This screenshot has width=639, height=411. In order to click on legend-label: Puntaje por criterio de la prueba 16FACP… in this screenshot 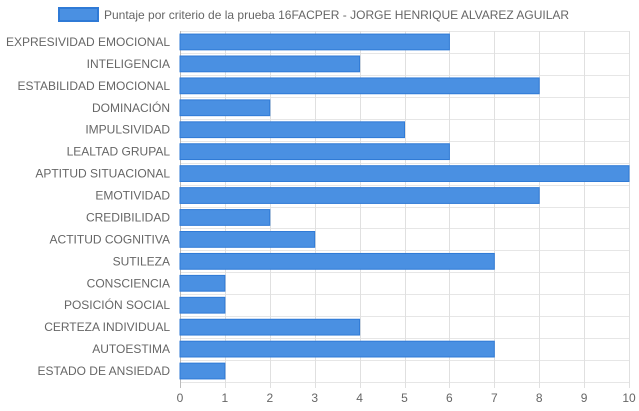, I will do `click(336, 15)`.